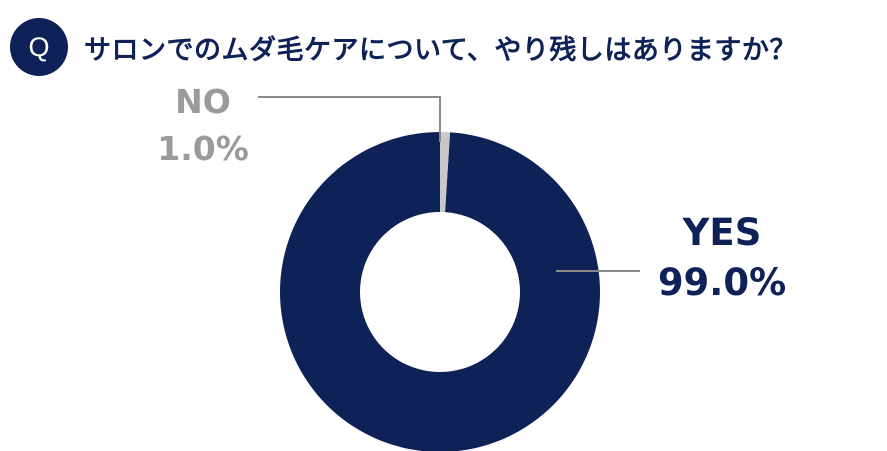 The width and height of the screenshot is (887, 451). Describe the element at coordinates (722, 232) in the screenshot. I see `label-yes-name: YES` at that location.